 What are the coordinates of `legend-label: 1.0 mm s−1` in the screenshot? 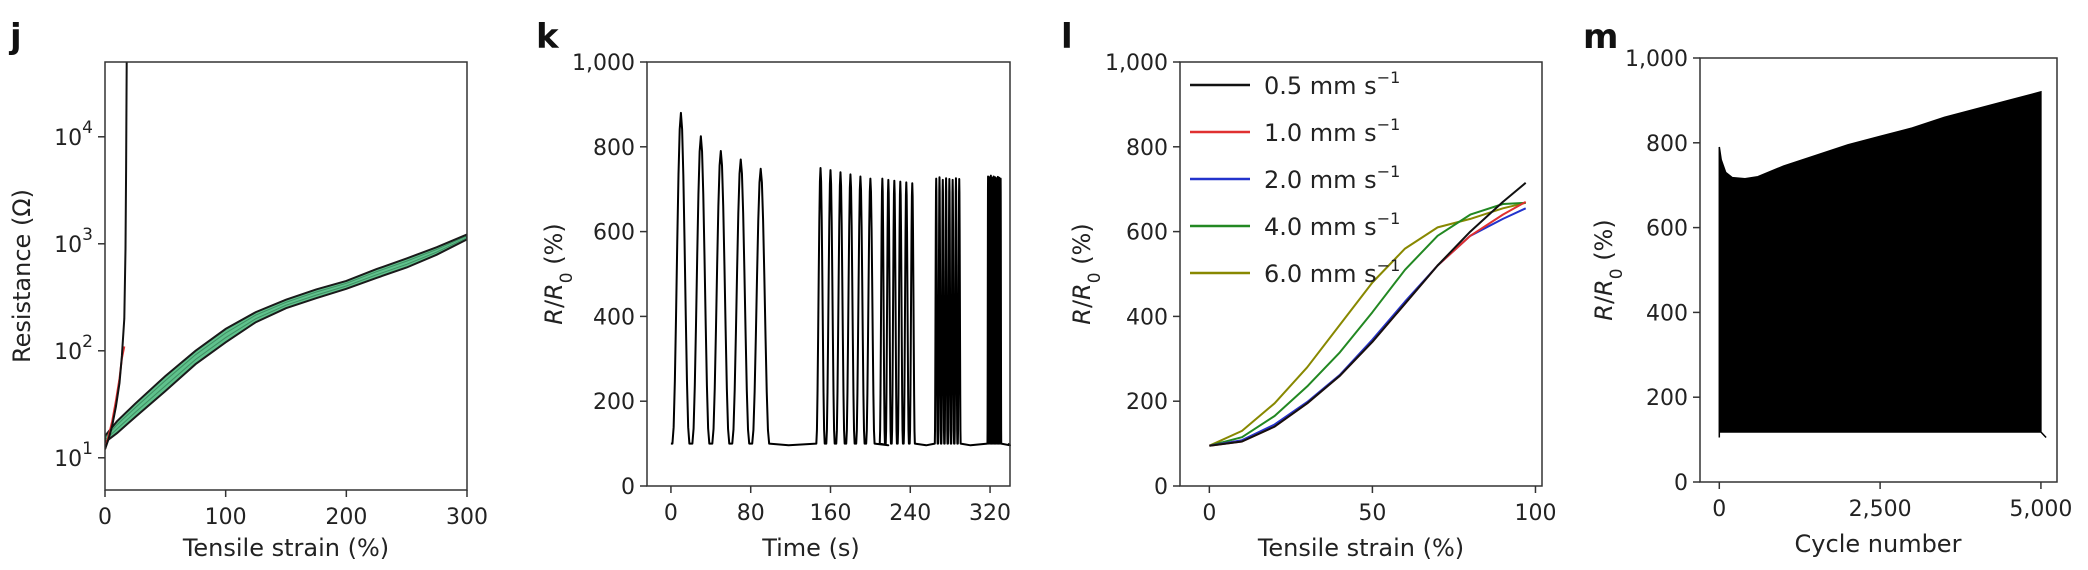 It's located at (1332, 131).